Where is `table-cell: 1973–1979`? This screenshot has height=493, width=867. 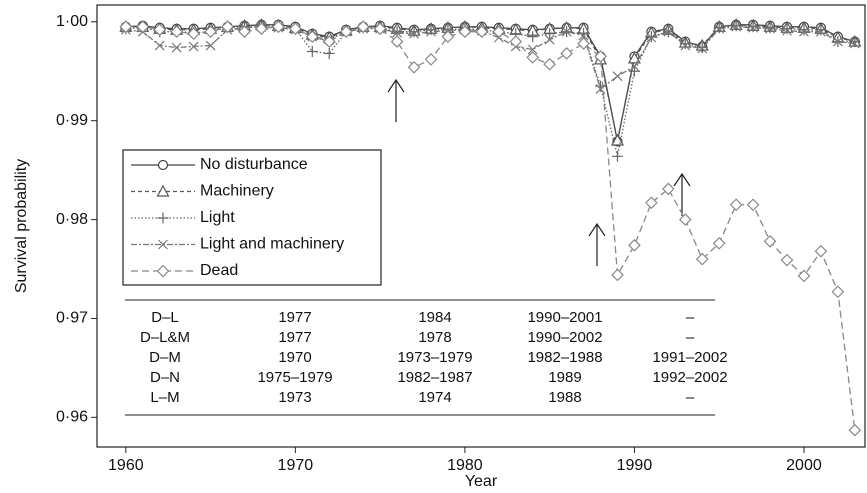 table-cell: 1973–1979 is located at coordinates (434, 357).